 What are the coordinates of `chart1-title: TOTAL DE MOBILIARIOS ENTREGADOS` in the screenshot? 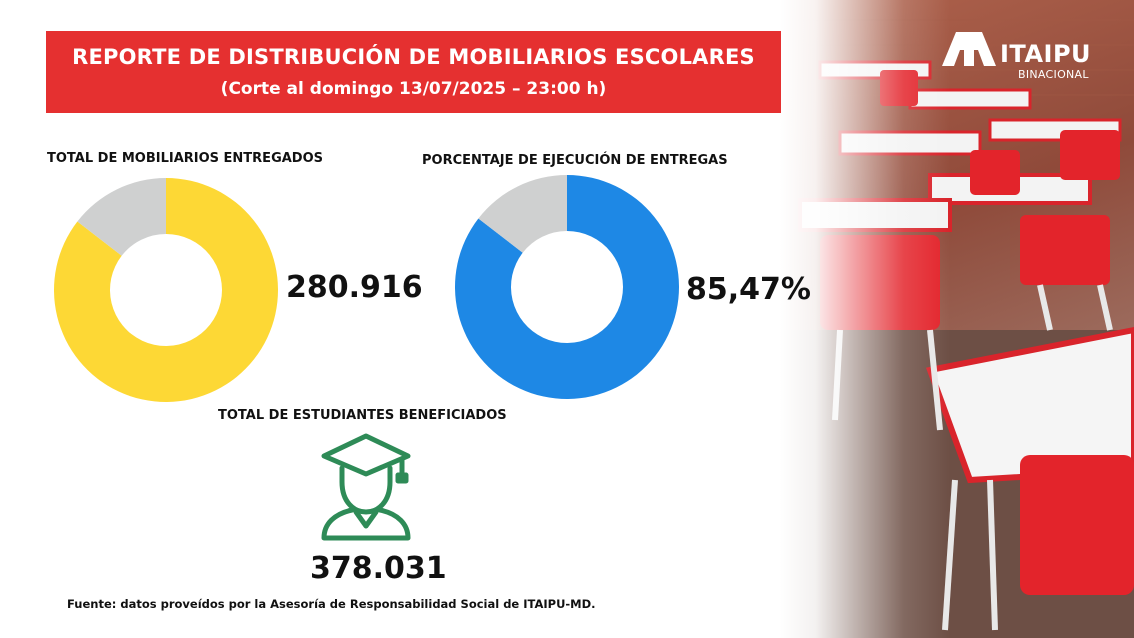 It's located at (185, 158).